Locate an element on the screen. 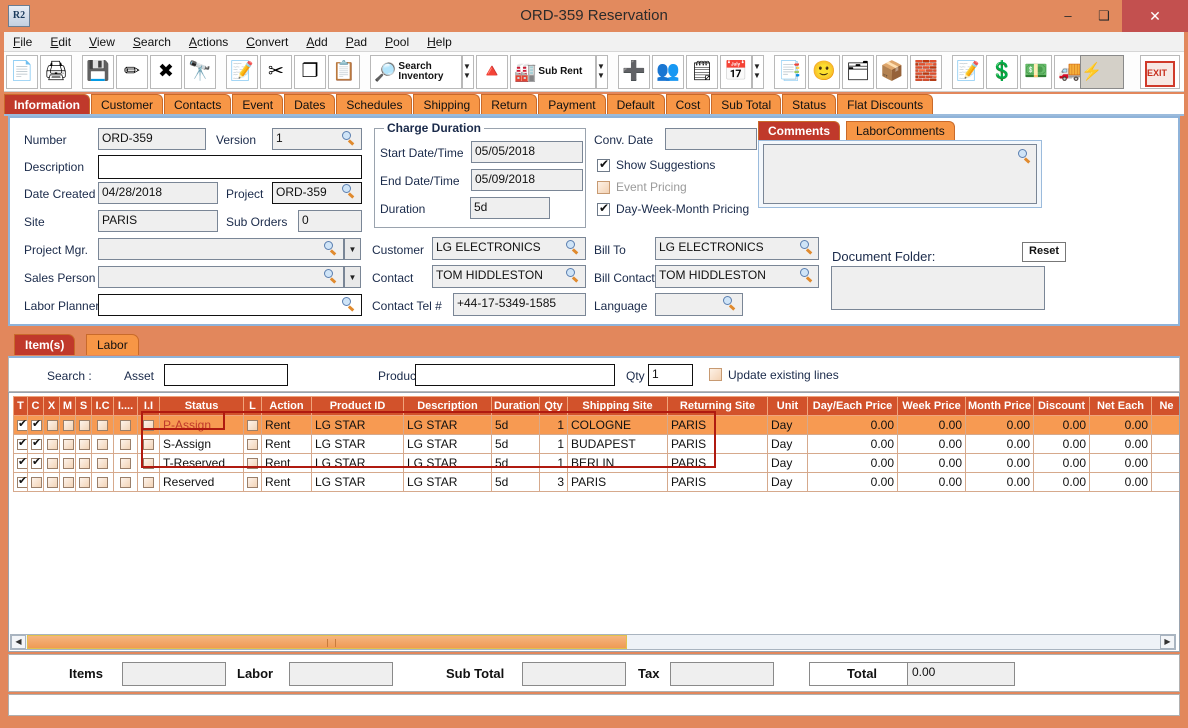 The width and height of the screenshot is (1188, 728). tab-customer: Customer is located at coordinates (127, 104).